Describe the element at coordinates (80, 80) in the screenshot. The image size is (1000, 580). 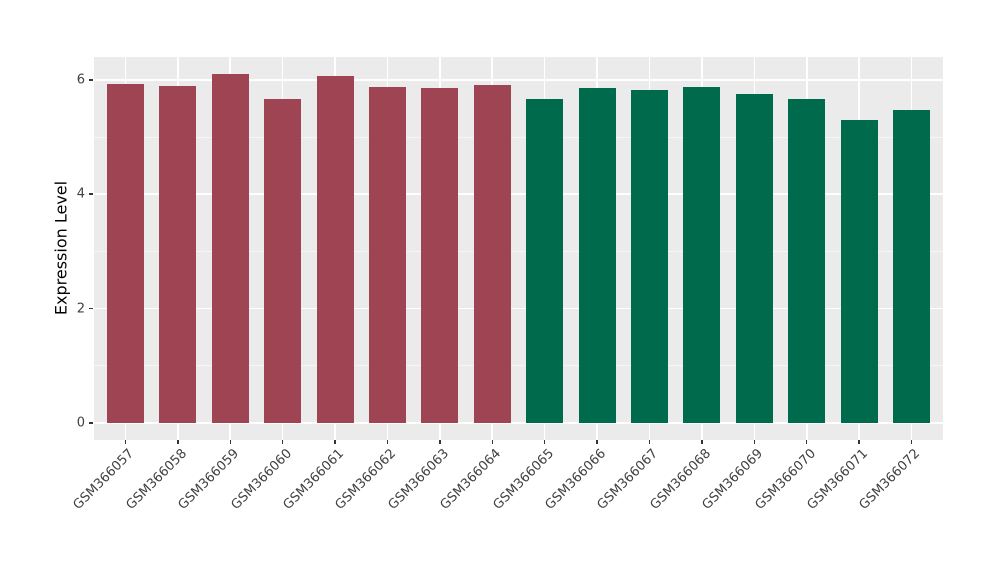
I see `y-tick-label: 6` at that location.